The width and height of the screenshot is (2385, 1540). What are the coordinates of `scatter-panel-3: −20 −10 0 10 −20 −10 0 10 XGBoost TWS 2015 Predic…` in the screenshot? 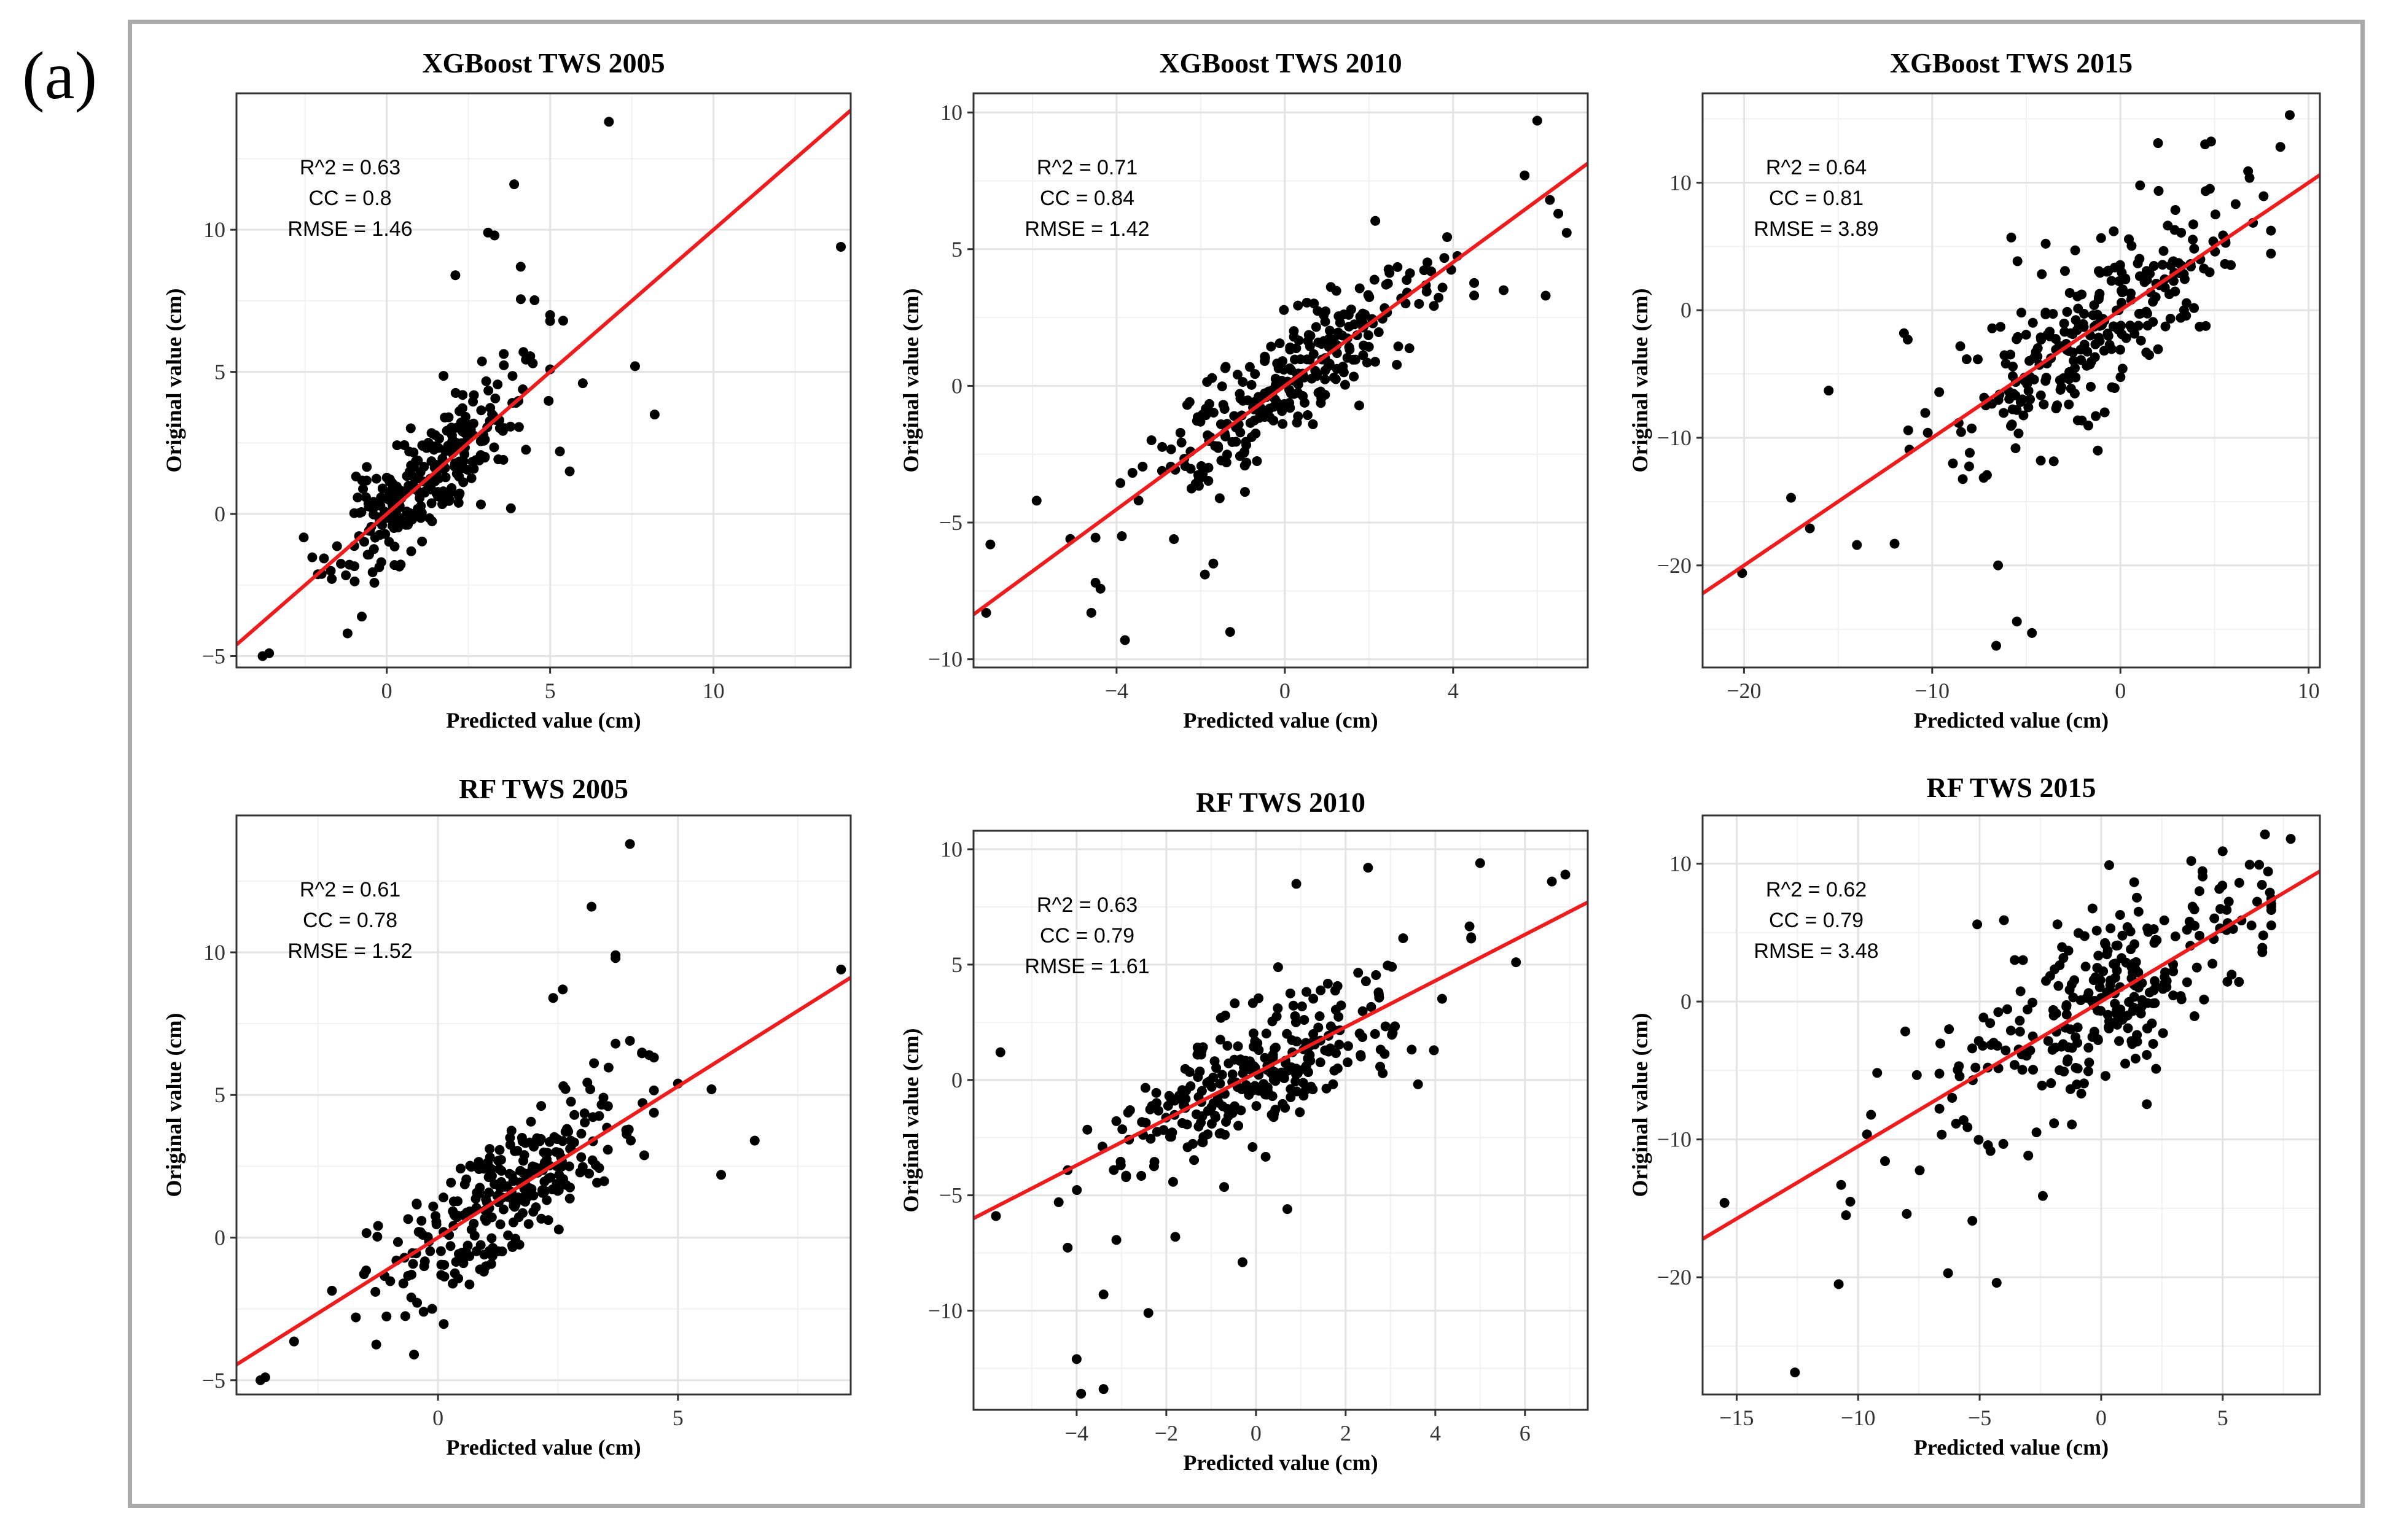 It's located at (1974, 390).